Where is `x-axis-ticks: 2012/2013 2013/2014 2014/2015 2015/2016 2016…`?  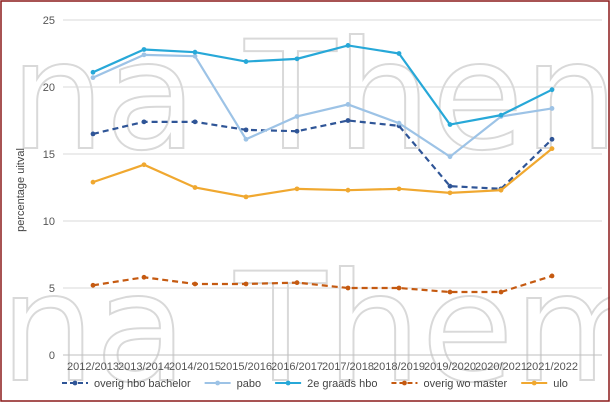 x-axis-ticks: 2012/2013 2013/2014 2014/2015 2015/2016 2016… is located at coordinates (322, 367).